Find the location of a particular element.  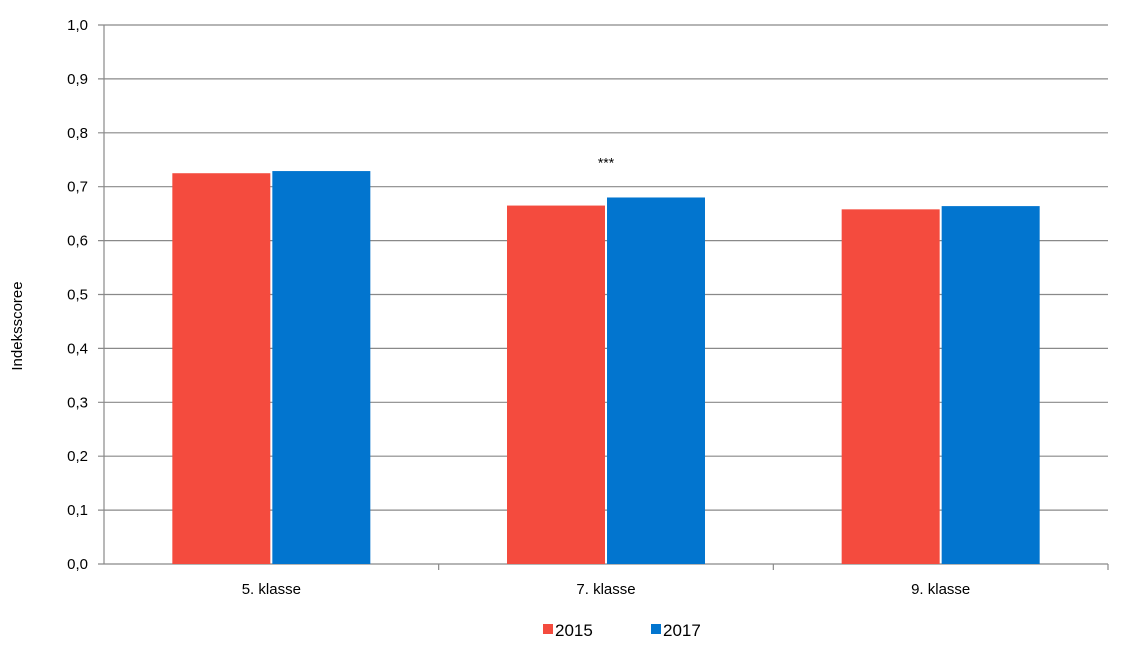

y-tick-label: 0,7 is located at coordinates (77, 187).